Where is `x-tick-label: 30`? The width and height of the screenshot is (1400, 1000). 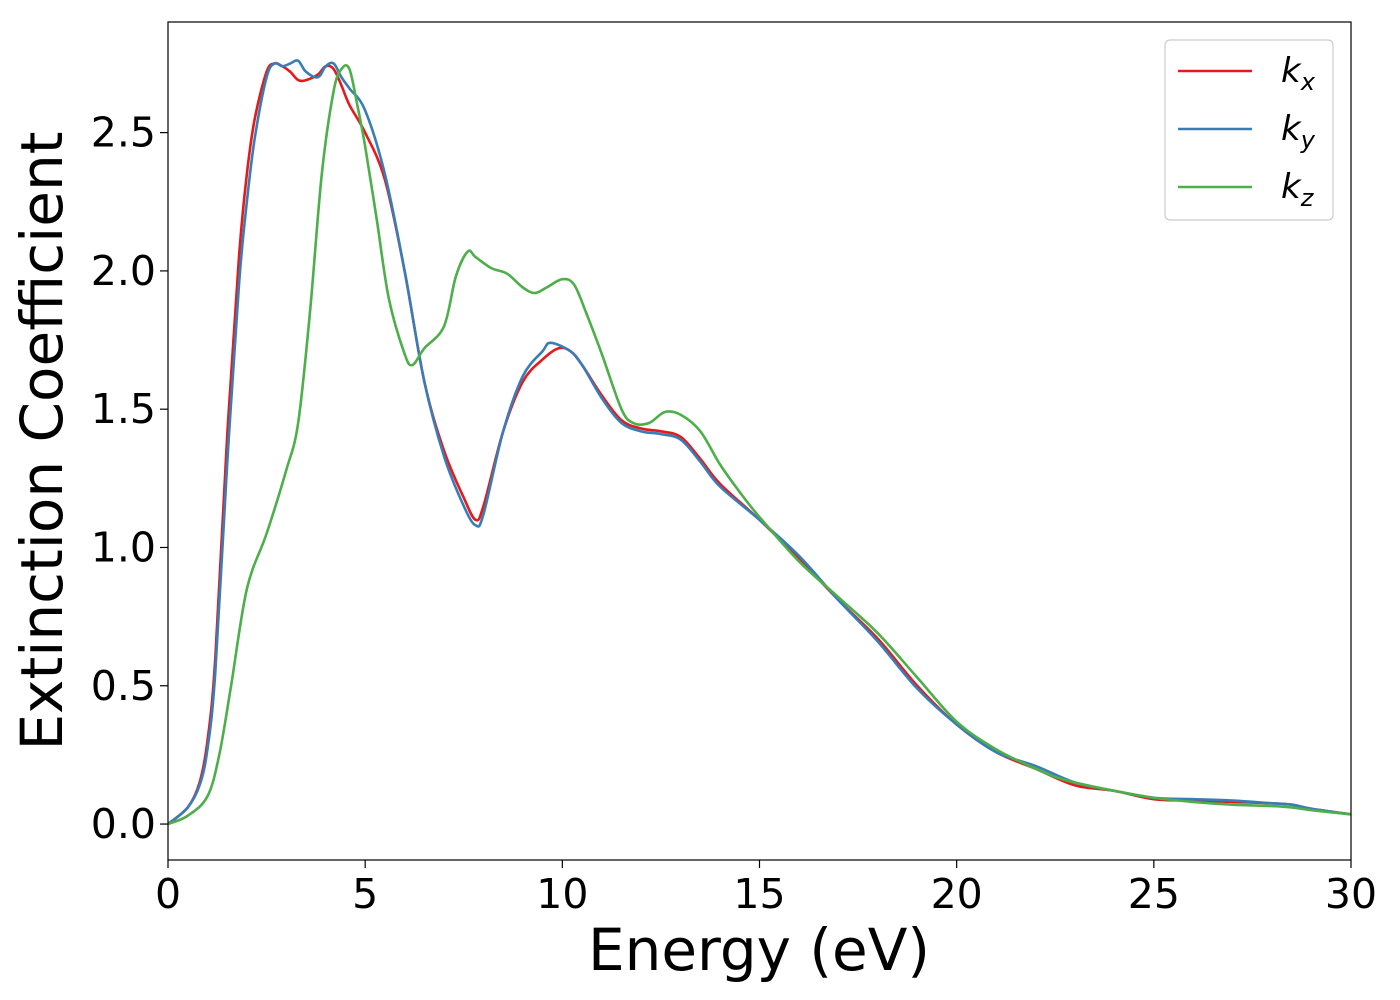
x-tick-label: 30 is located at coordinates (1351, 894).